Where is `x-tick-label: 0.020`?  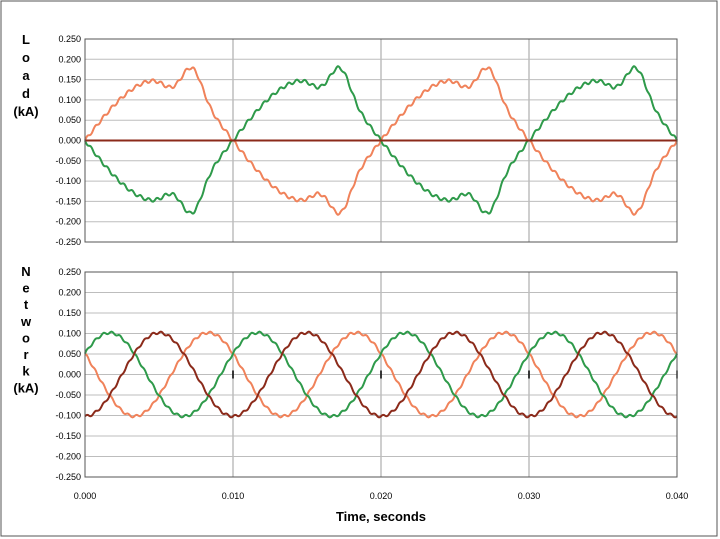
x-tick-label: 0.020 is located at coordinates (381, 496).